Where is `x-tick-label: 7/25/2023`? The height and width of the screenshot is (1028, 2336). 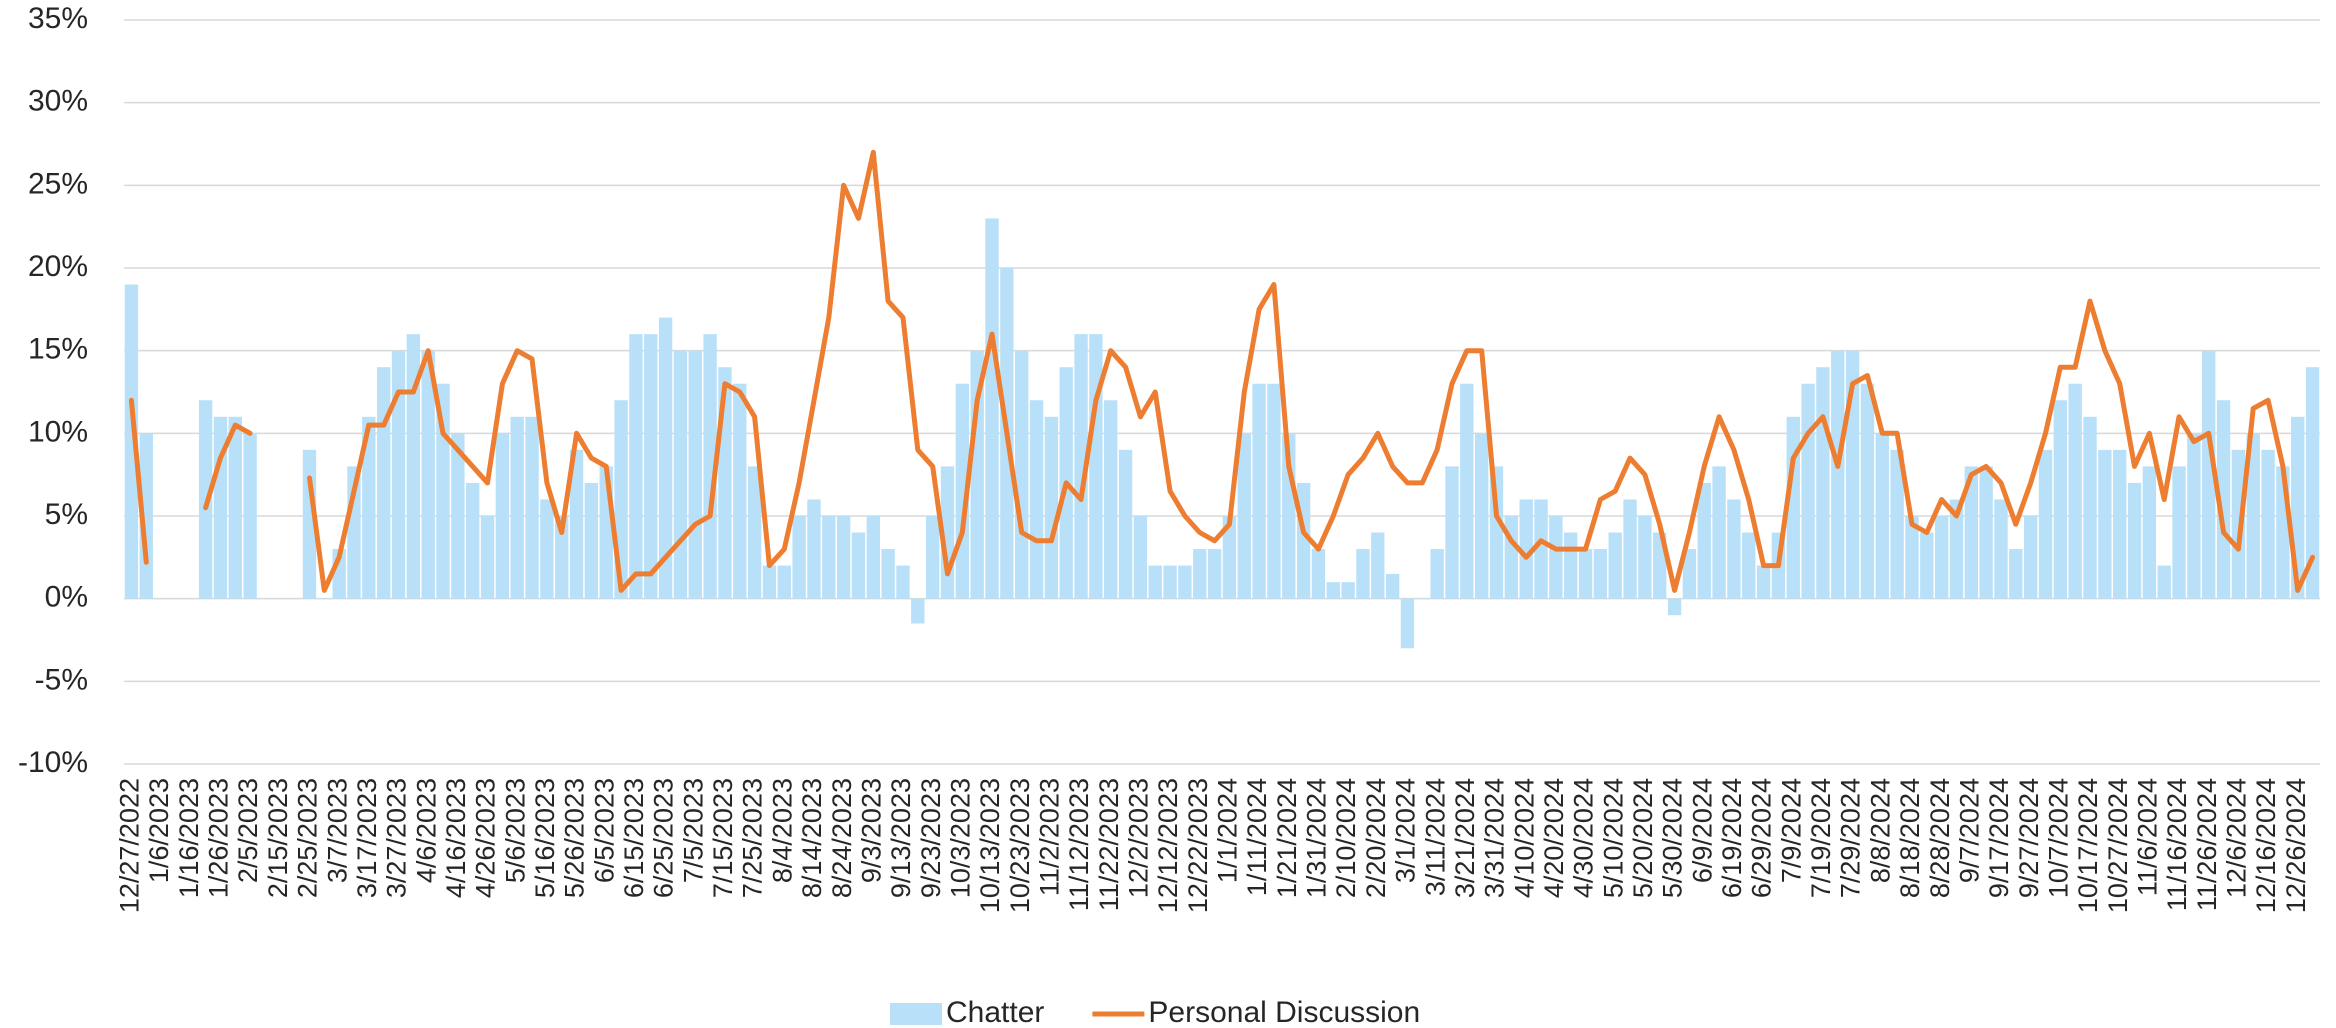
x-tick-label: 7/25/2023 is located at coordinates (753, 838).